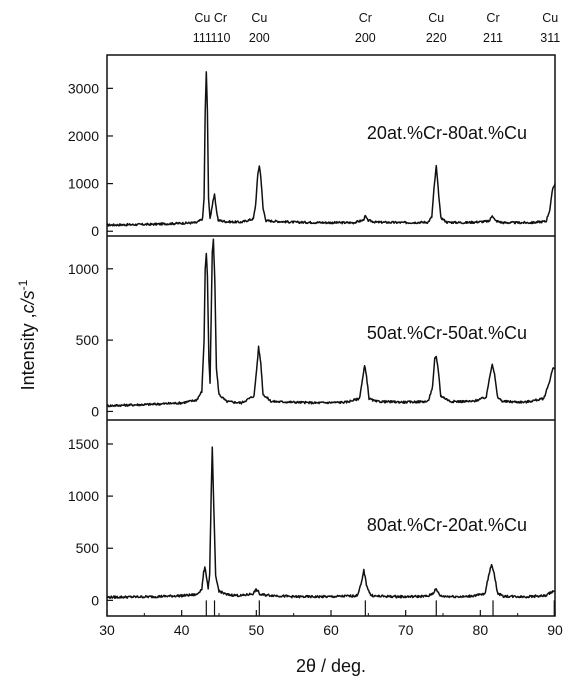  I want to click on peak-hkl-label: 111, so click(202, 38).